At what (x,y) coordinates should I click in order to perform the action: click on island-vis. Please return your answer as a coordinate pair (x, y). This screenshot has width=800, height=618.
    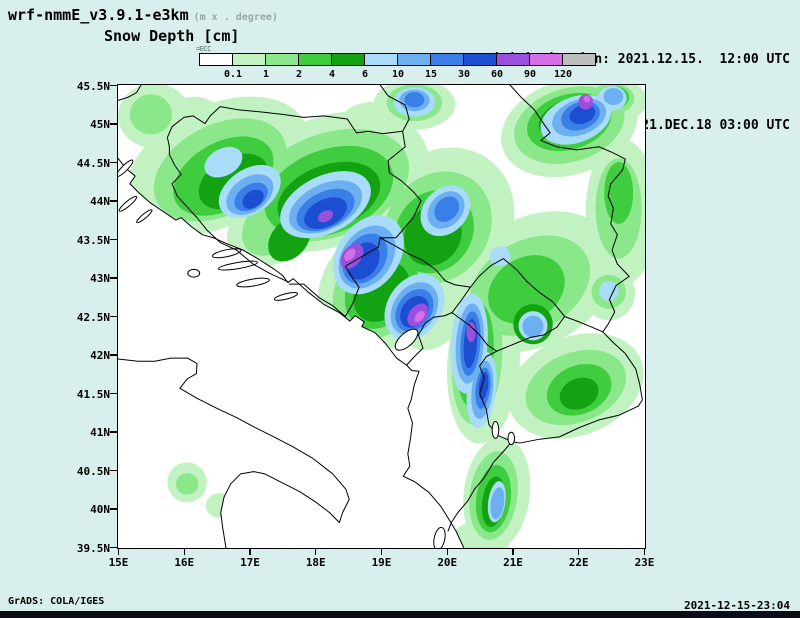
    Looking at the image, I should click on (194, 273).